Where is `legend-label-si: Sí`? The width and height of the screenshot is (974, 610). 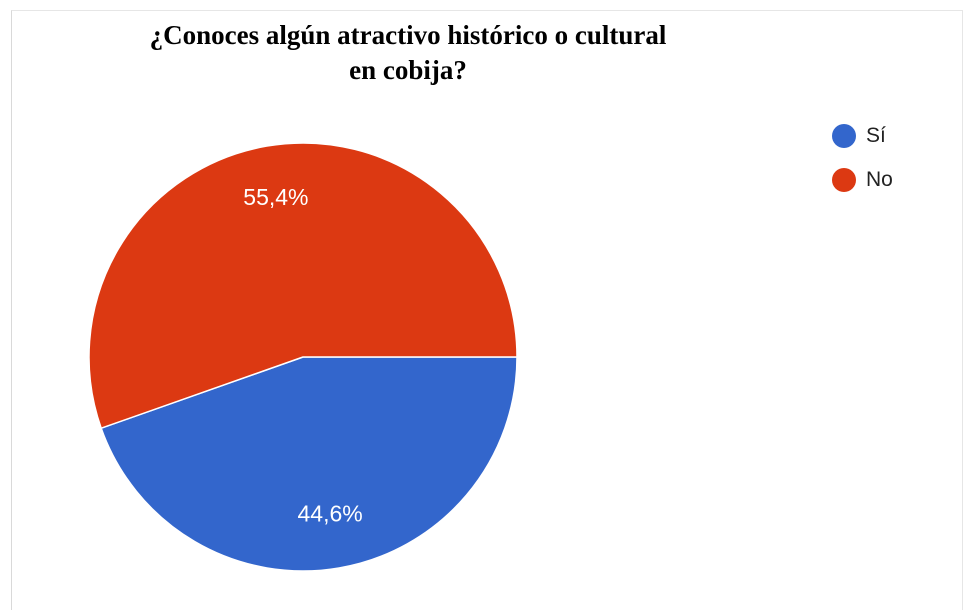 legend-label-si: Sí is located at coordinates (876, 135).